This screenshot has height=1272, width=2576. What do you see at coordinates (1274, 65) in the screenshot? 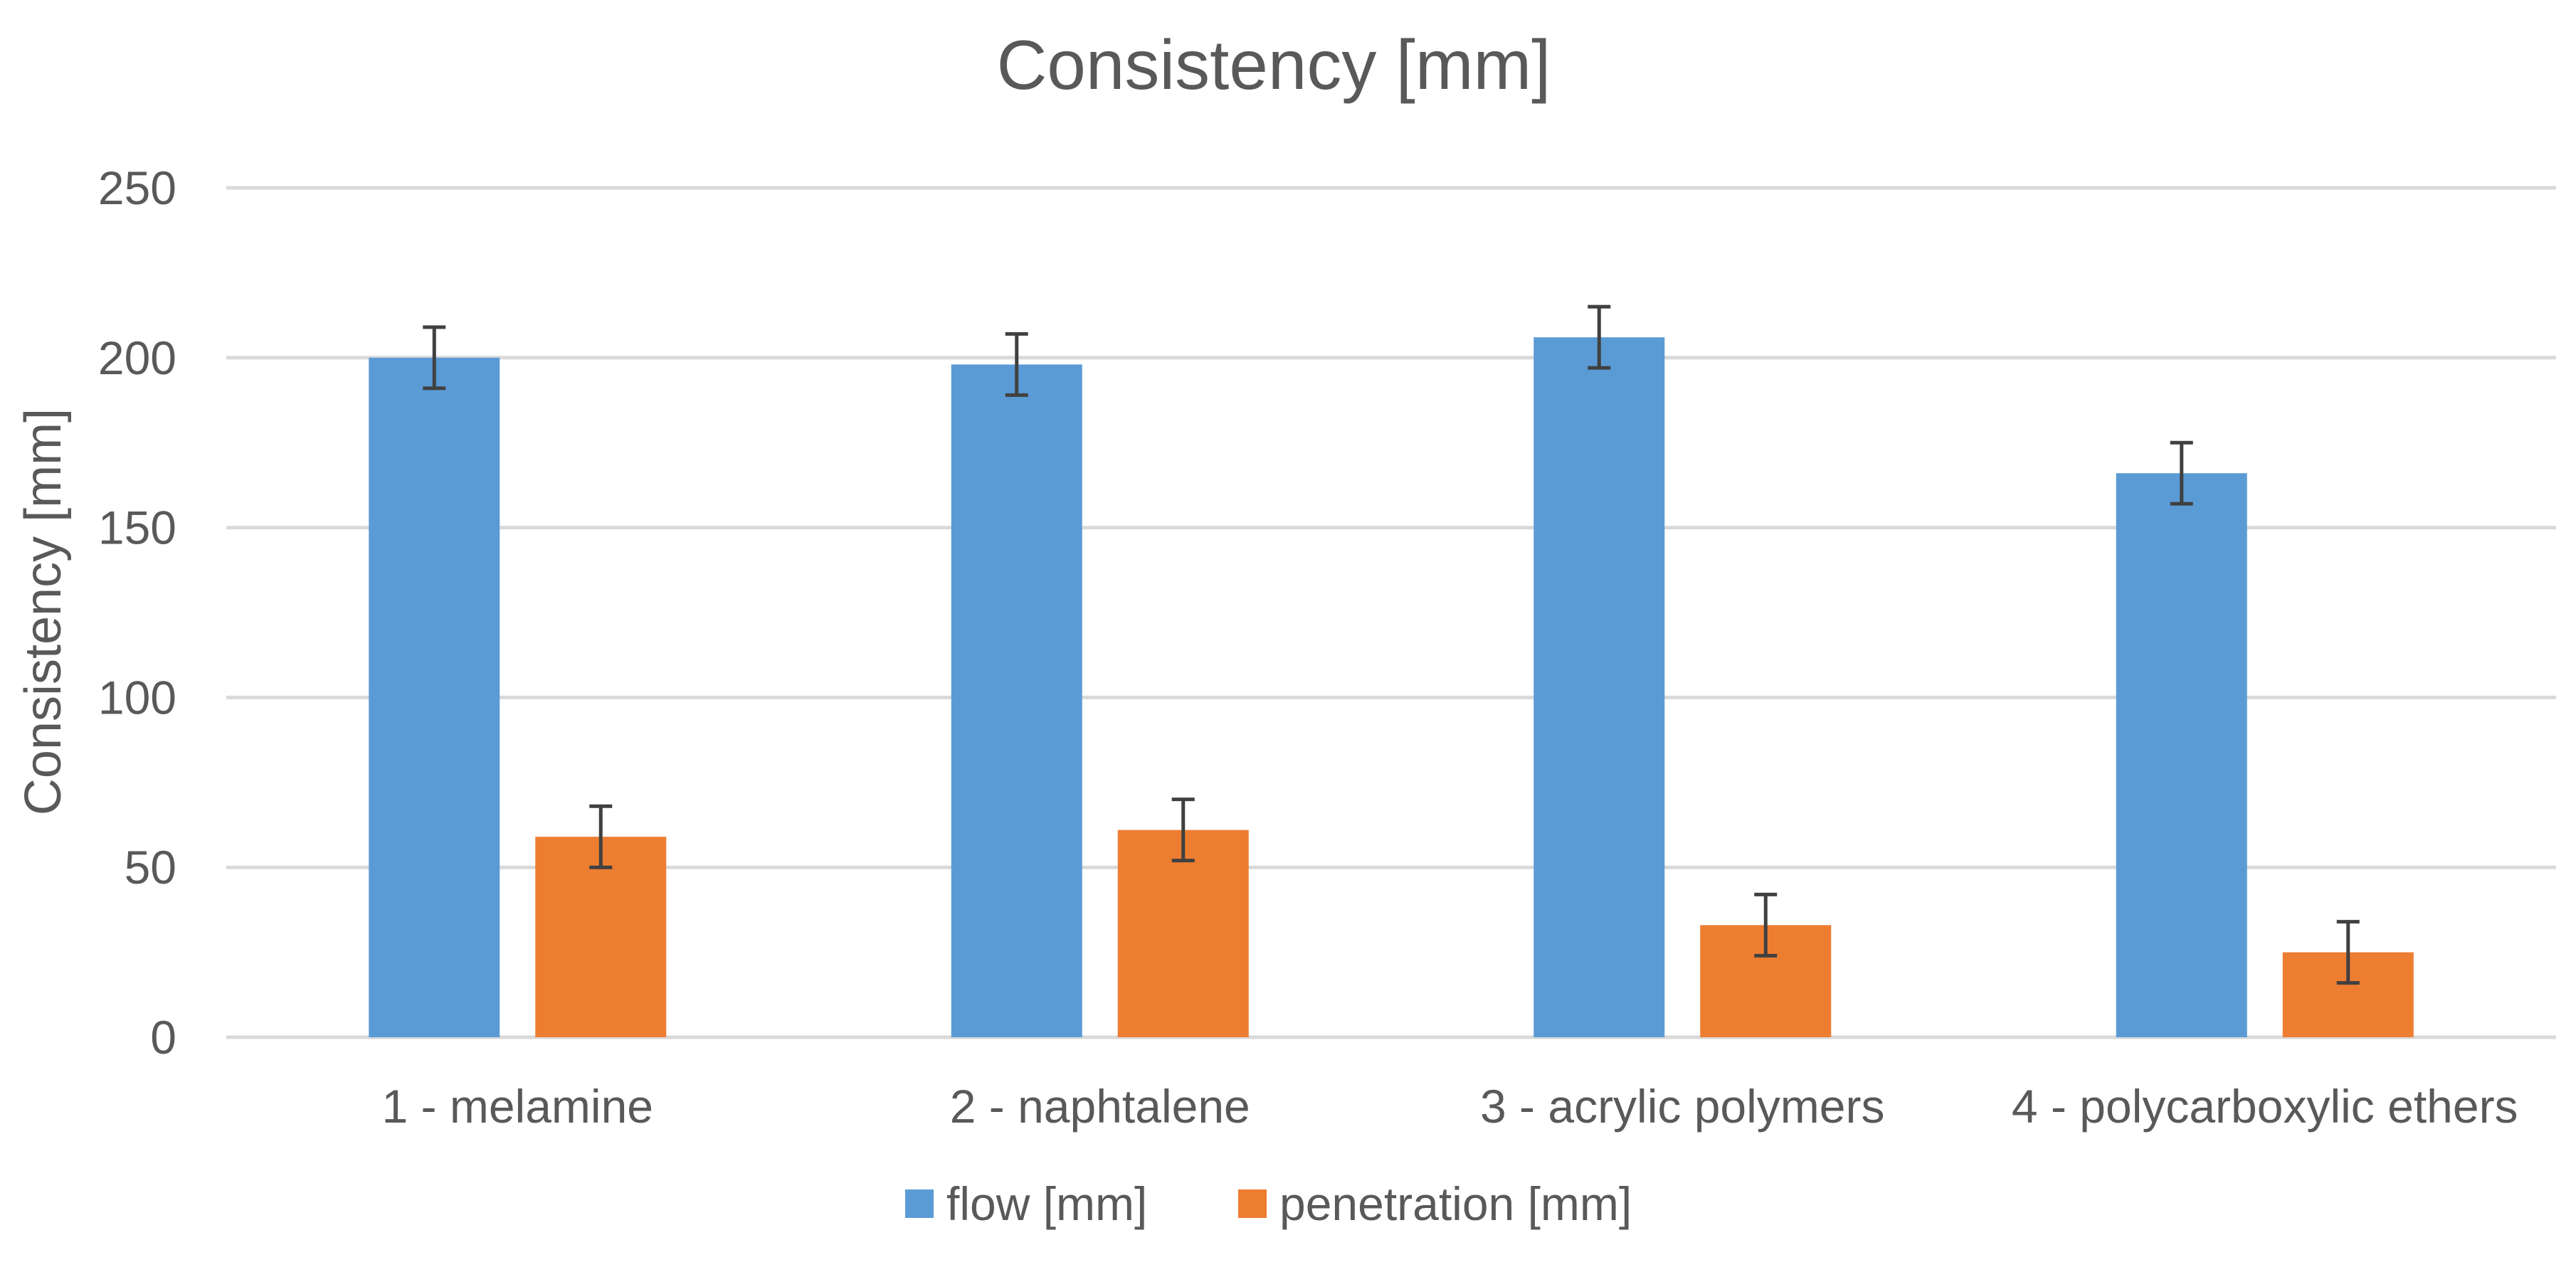
I see `chart-title: Consistency [mm]` at bounding box center [1274, 65].